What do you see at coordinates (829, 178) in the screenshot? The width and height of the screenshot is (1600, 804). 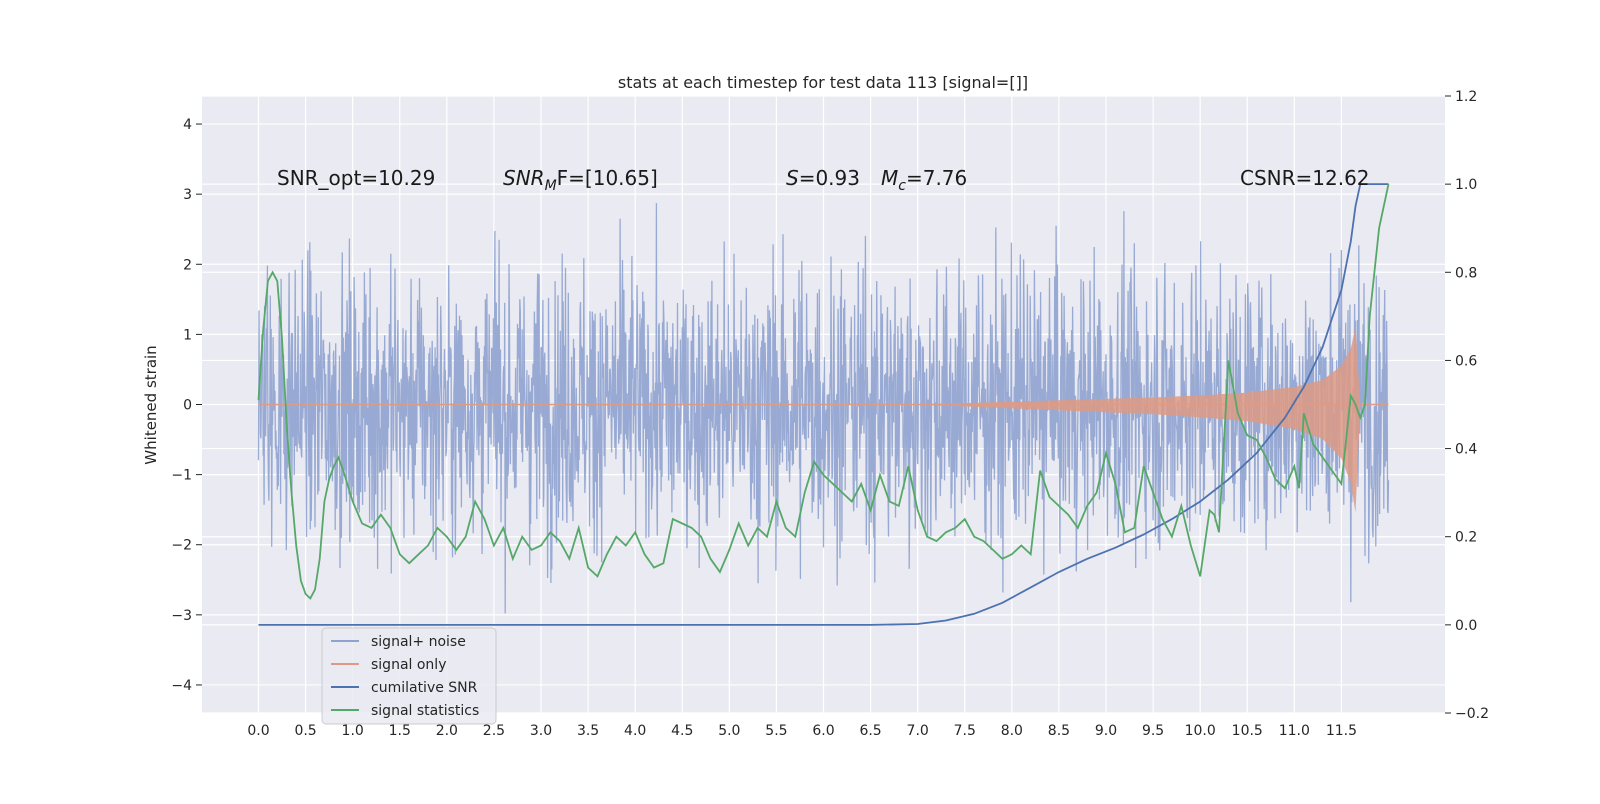 I see `annotation-s-value: =0.93` at bounding box center [829, 178].